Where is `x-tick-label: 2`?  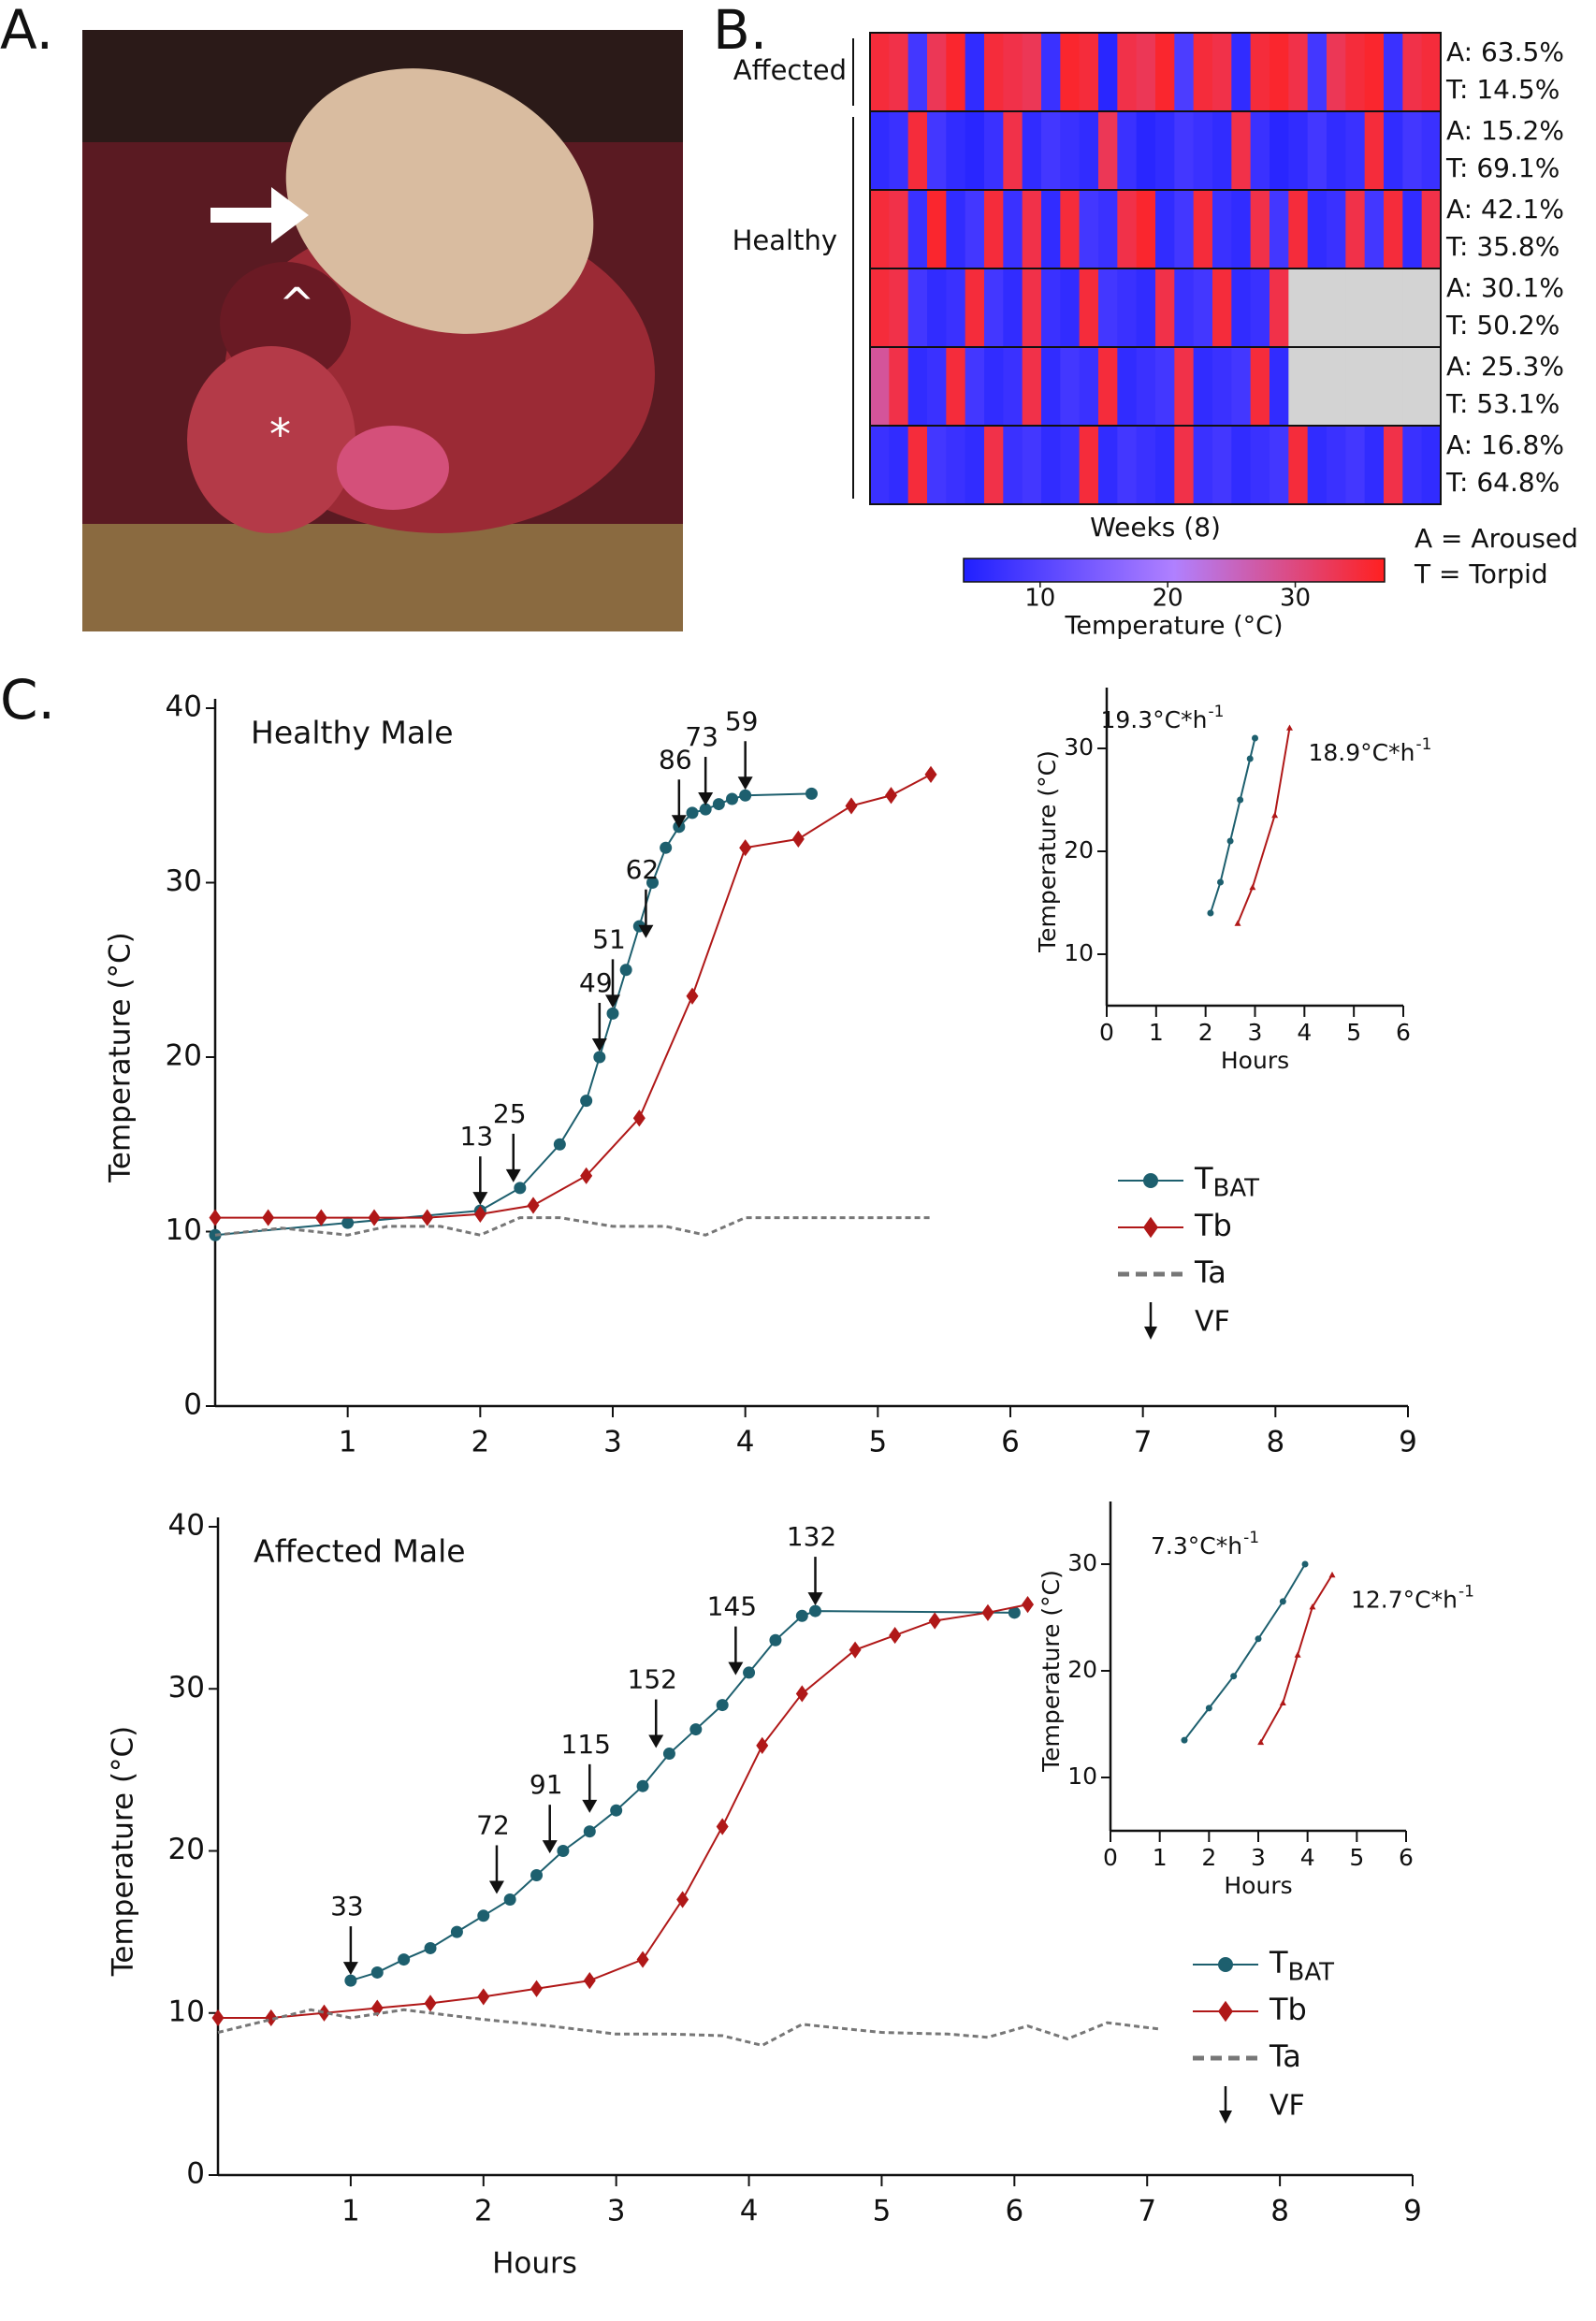 x-tick-label: 2 is located at coordinates (1208, 1857).